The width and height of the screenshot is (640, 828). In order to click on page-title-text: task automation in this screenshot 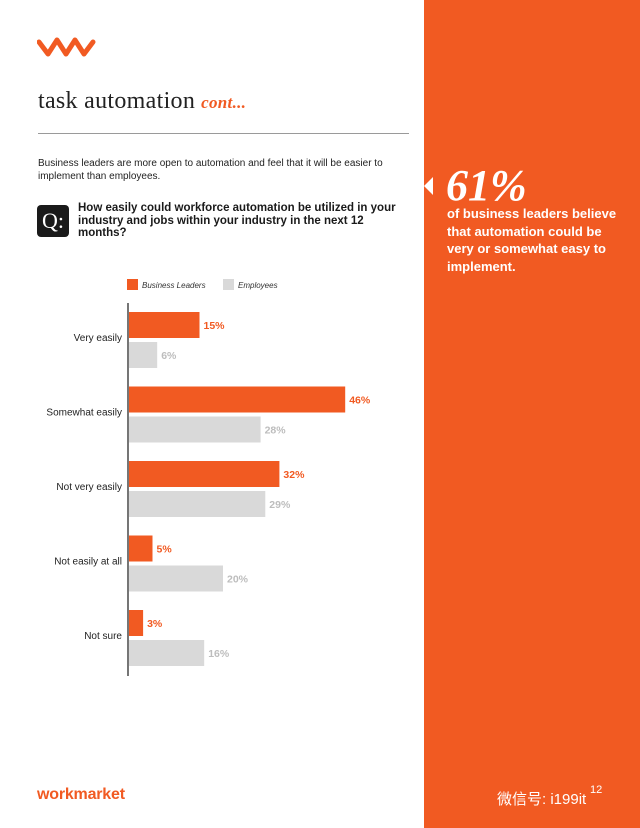, I will do `click(117, 101)`.